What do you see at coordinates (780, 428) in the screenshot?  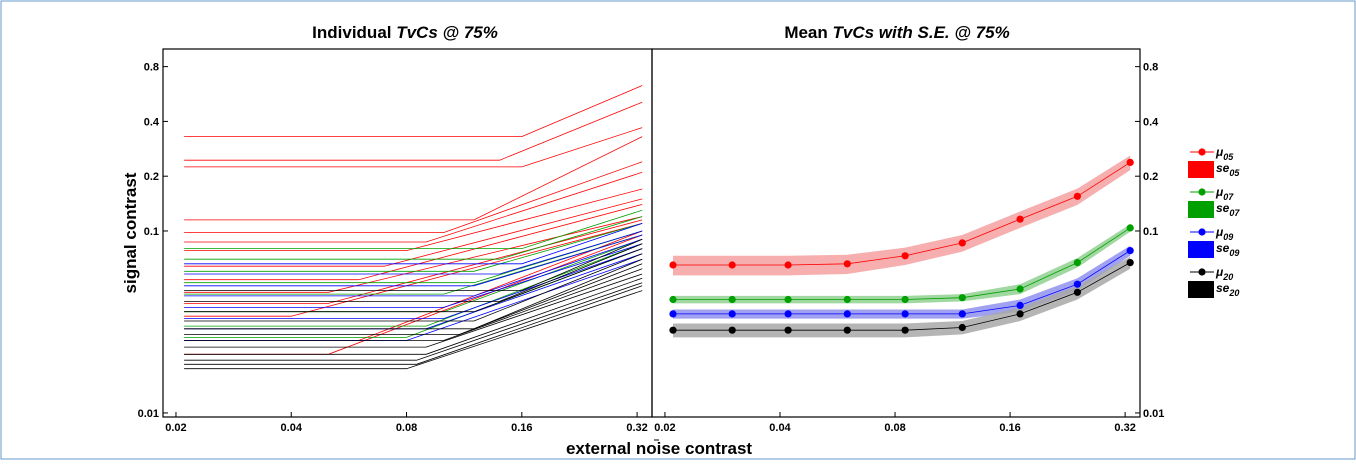 I see `right-x-tick-label: 0.04` at bounding box center [780, 428].